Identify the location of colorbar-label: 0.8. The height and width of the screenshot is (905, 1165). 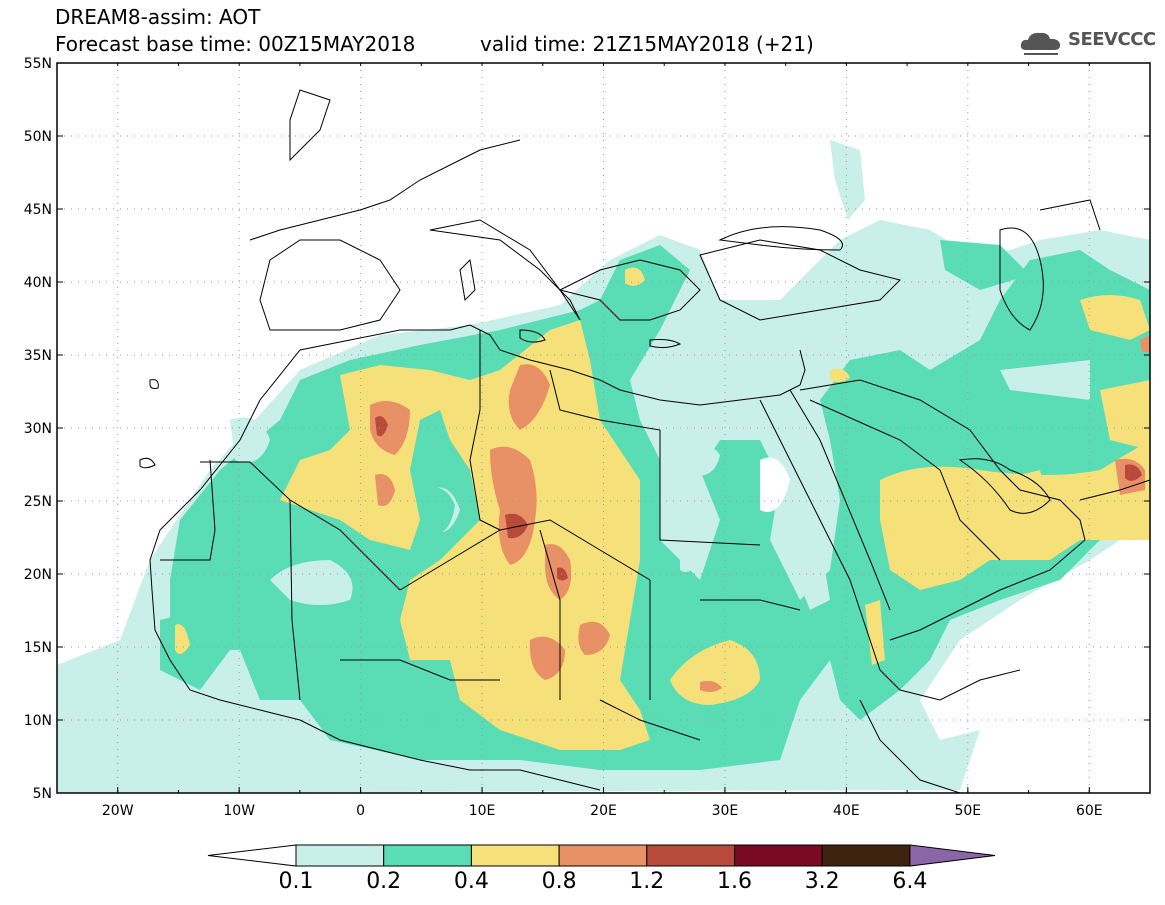
(559, 881).